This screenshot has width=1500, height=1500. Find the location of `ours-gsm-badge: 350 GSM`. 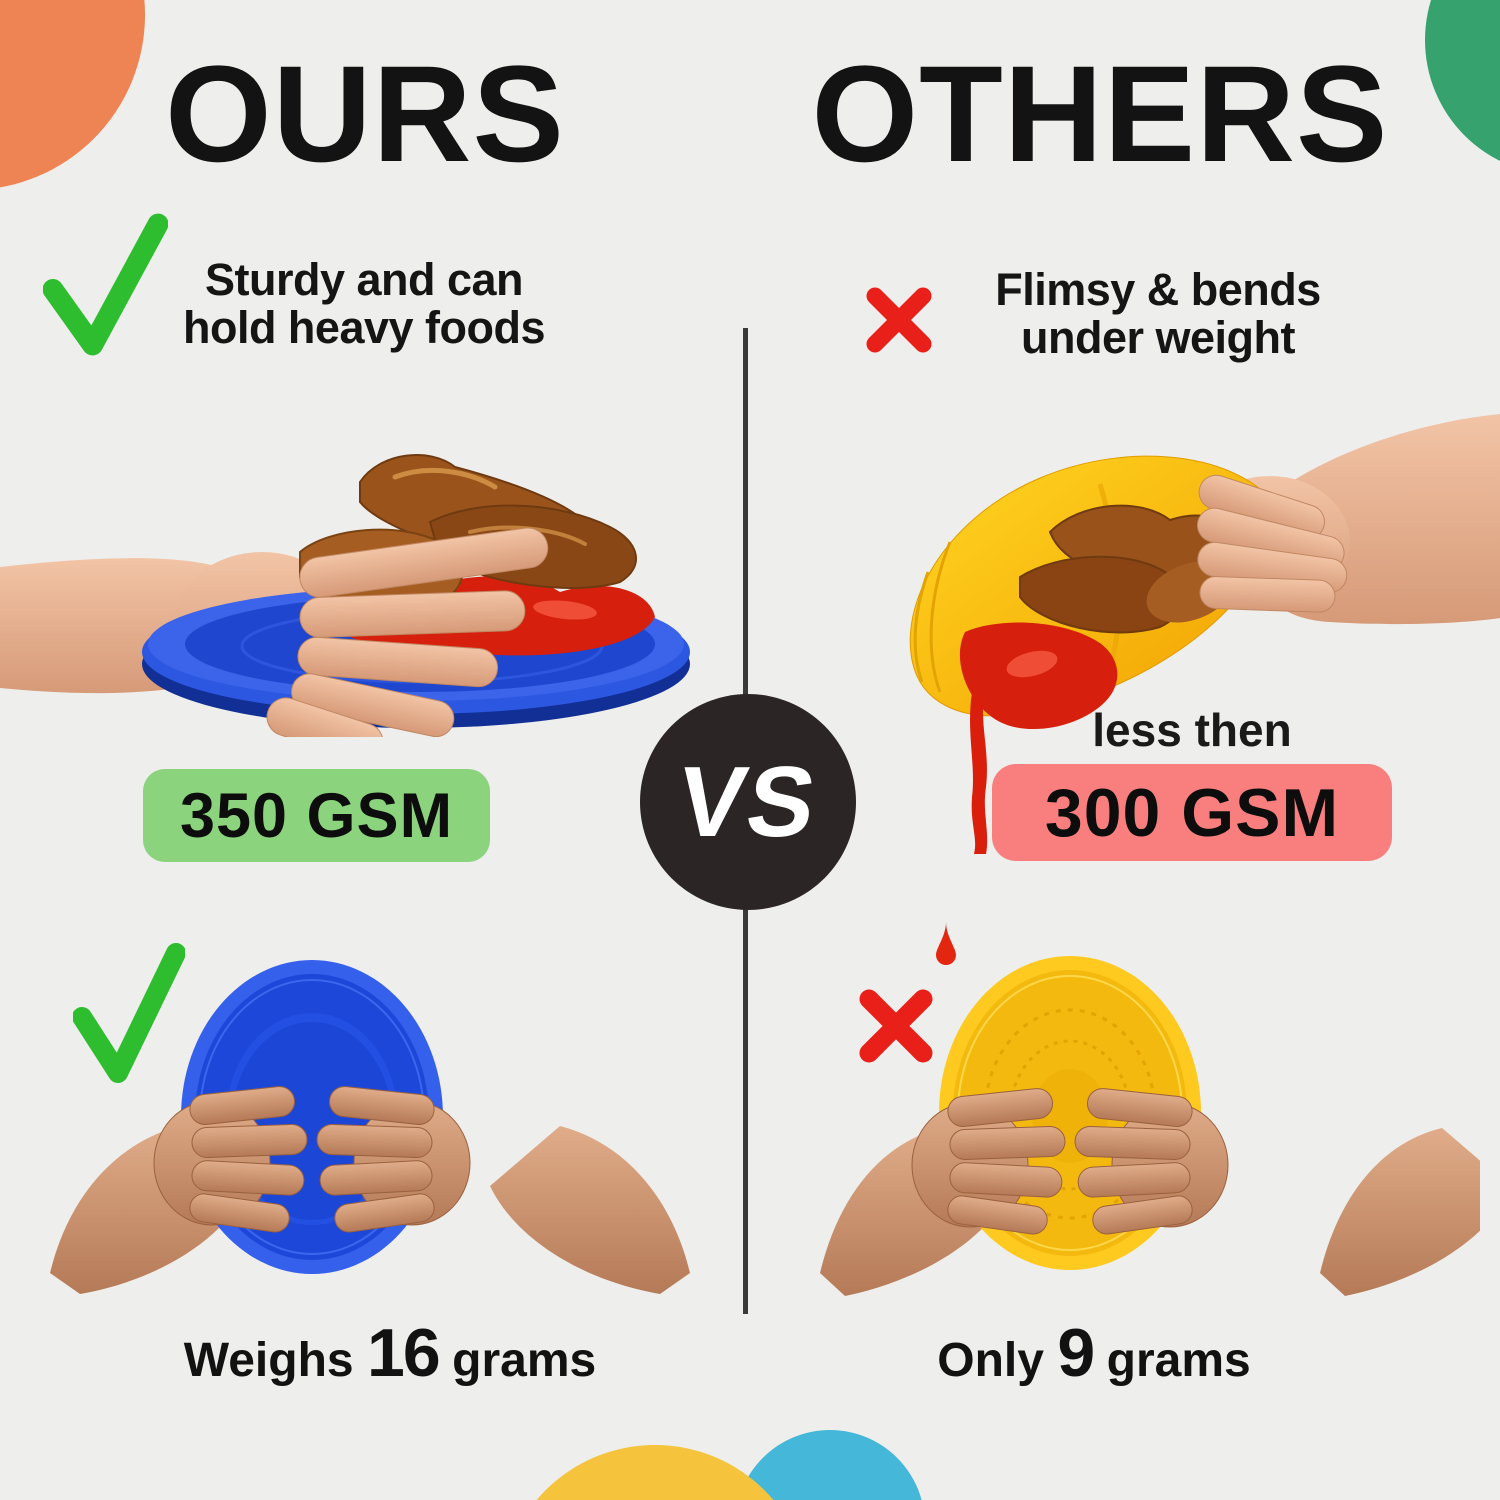

ours-gsm-badge: 350 GSM is located at coordinates (316, 815).